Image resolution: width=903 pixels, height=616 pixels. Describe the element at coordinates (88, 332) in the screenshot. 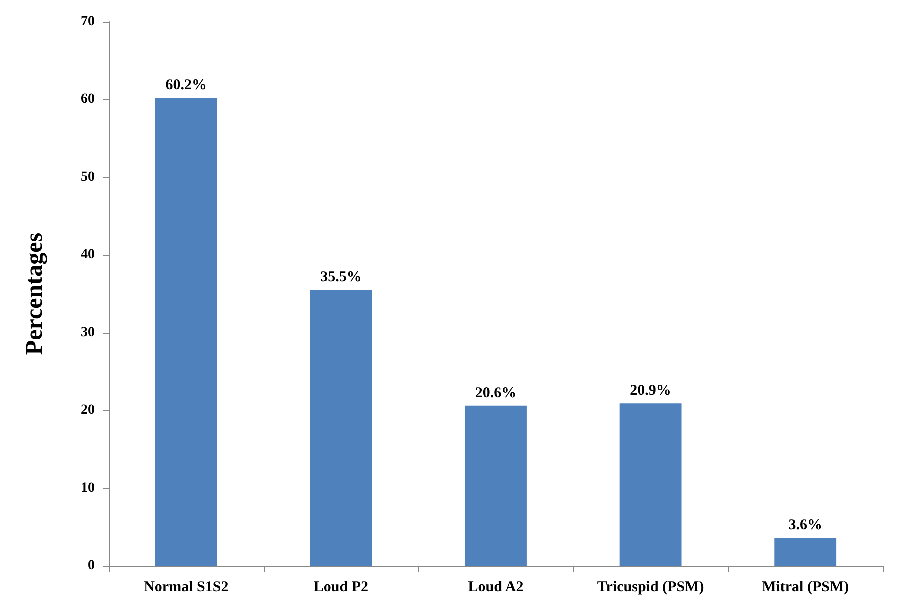

I see `y-tick-label: 30` at that location.